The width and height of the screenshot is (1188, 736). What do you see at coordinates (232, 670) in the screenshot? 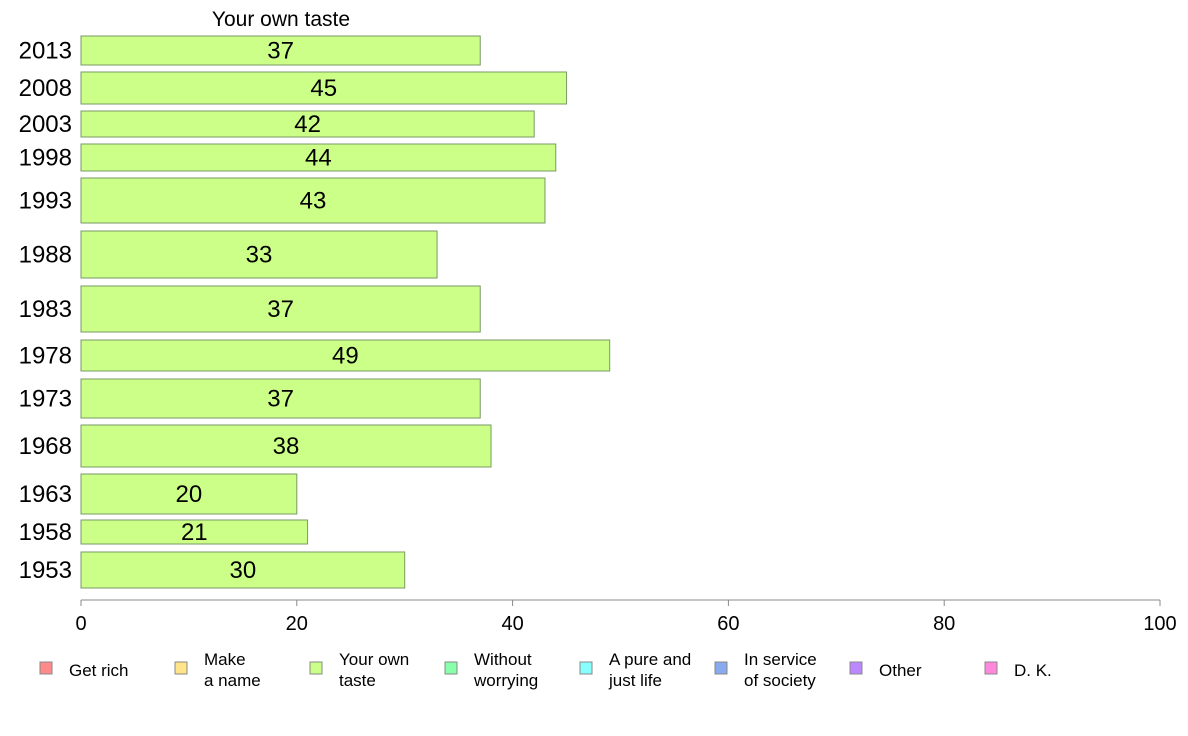
I see `legend-label-1: Make a name` at bounding box center [232, 670].